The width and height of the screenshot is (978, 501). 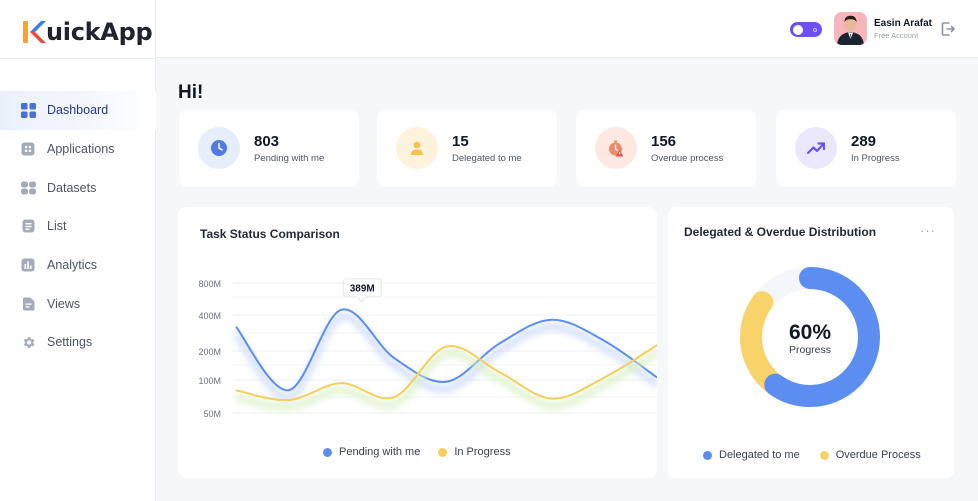 What do you see at coordinates (64, 303) in the screenshot?
I see `sidebar-item-label: Views` at bounding box center [64, 303].